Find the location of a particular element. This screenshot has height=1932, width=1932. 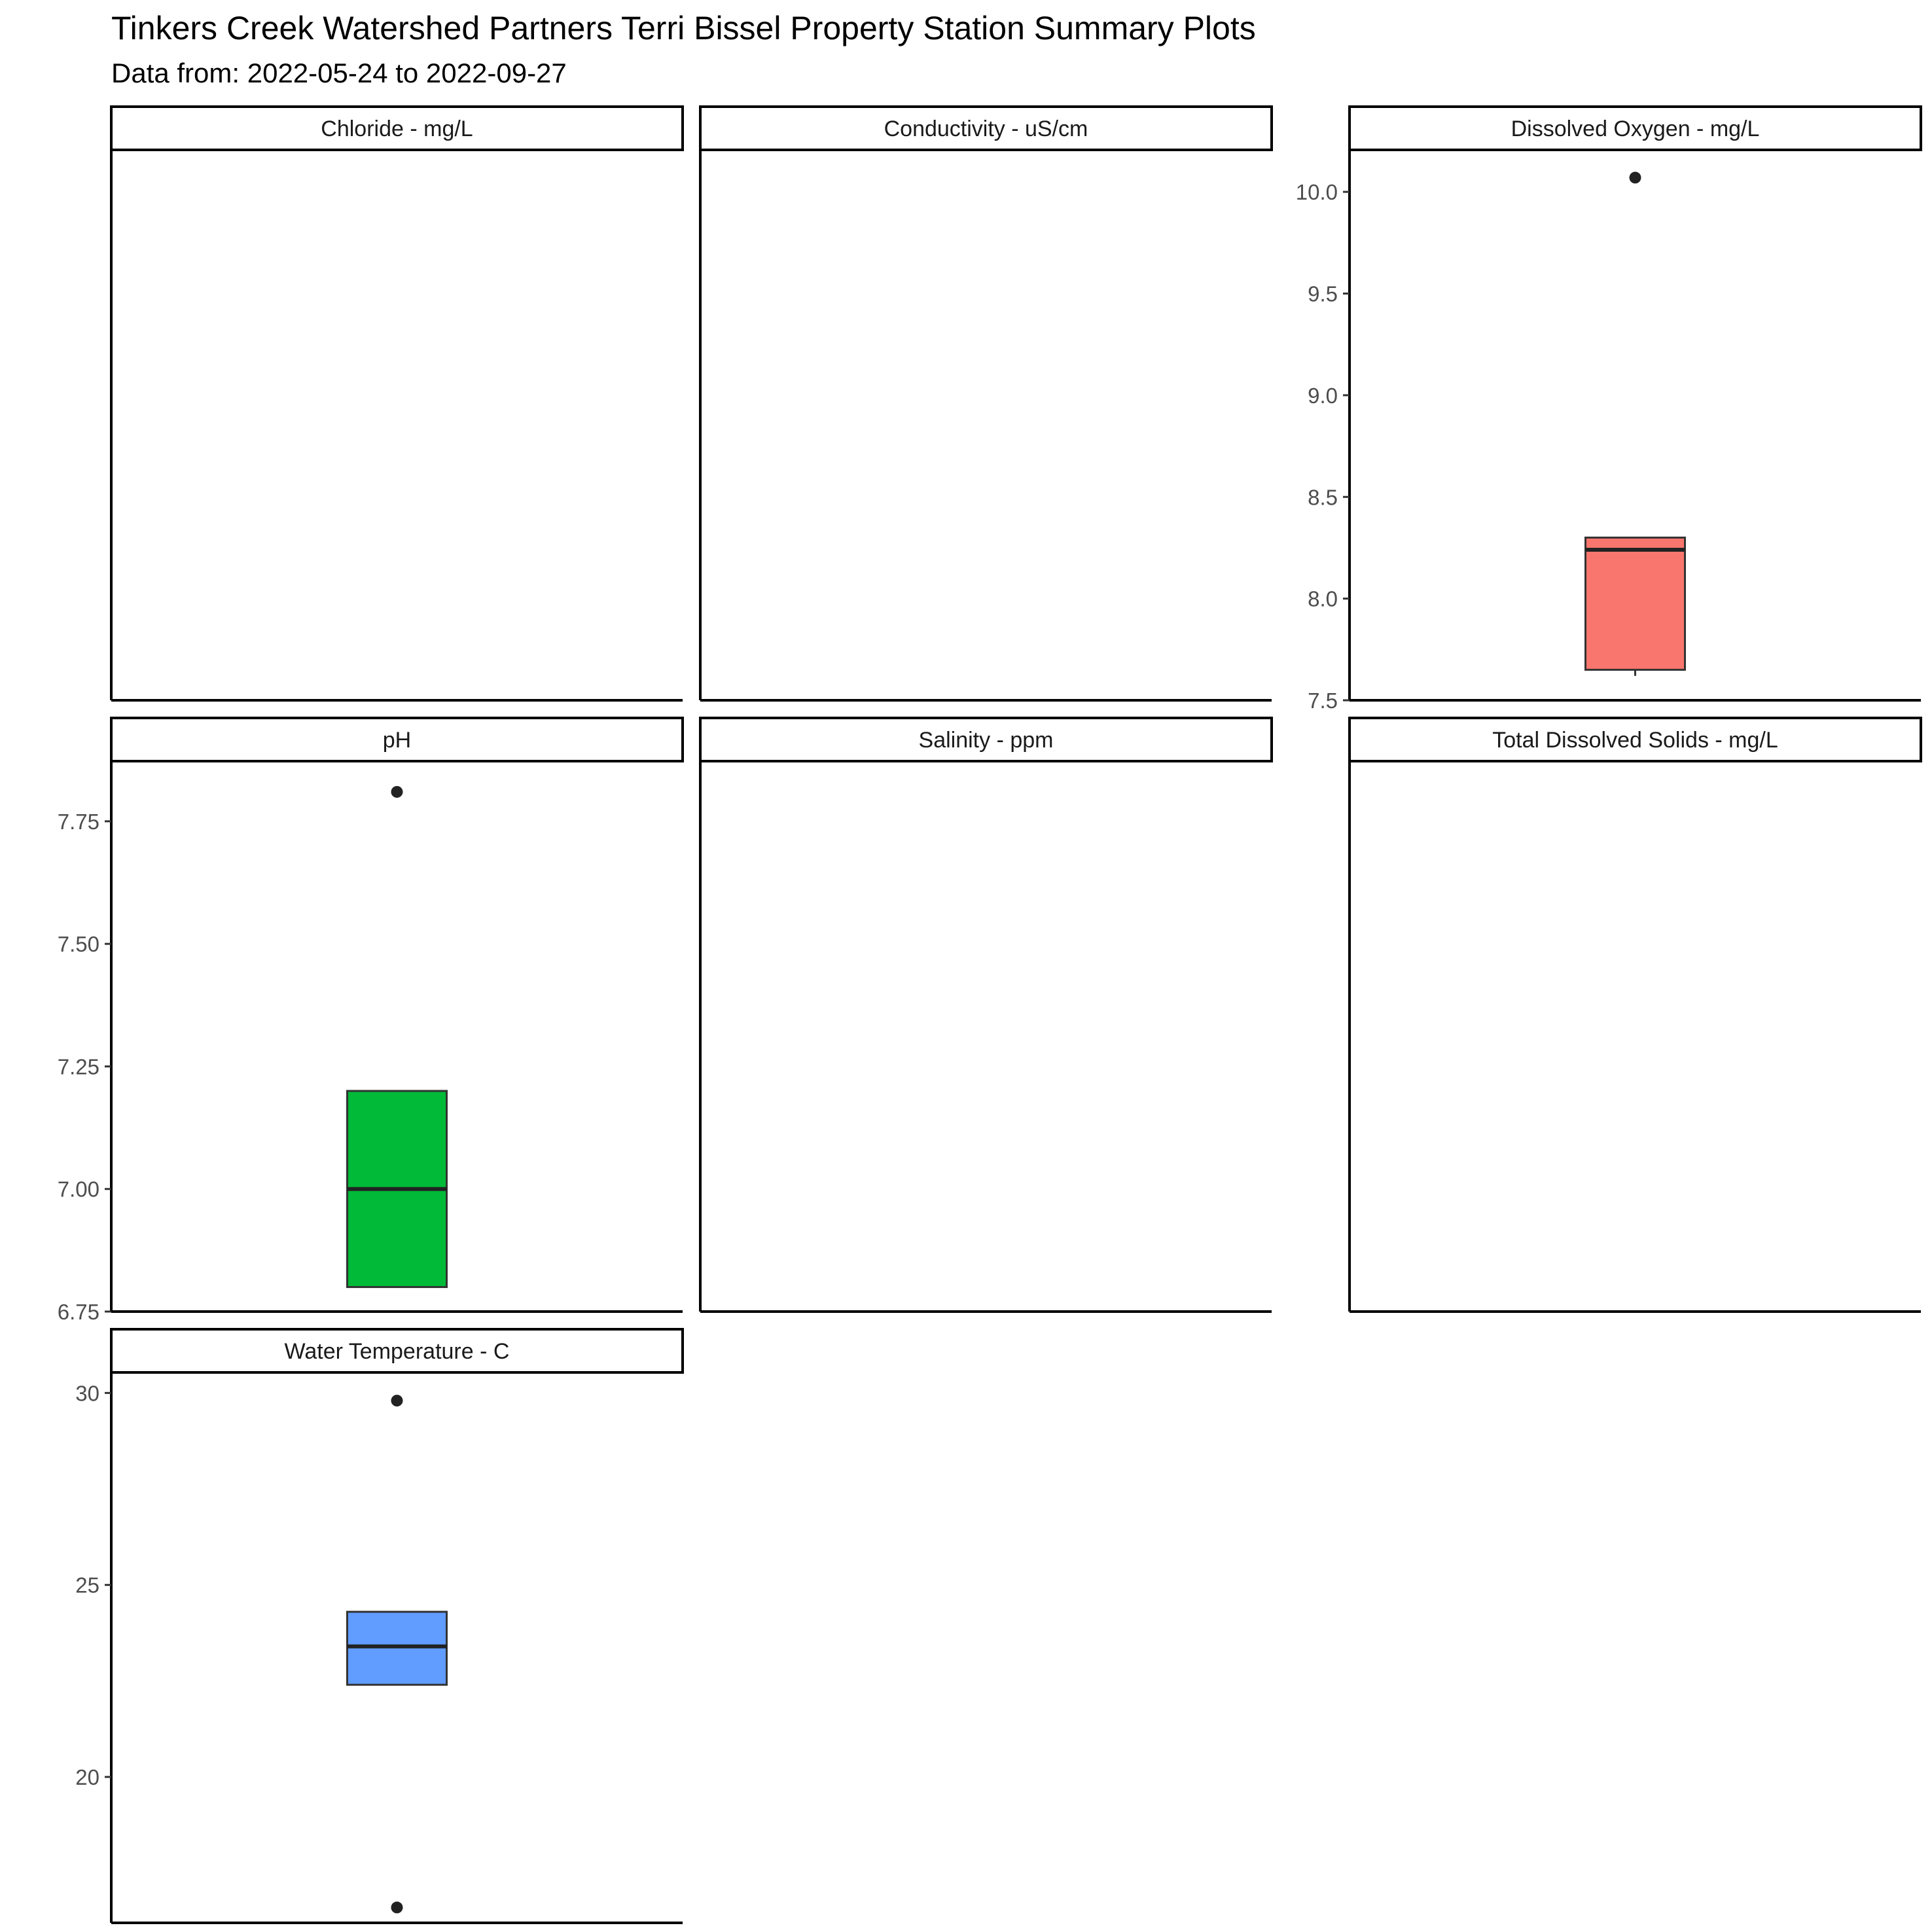

box-iqr is located at coordinates (1635, 603).